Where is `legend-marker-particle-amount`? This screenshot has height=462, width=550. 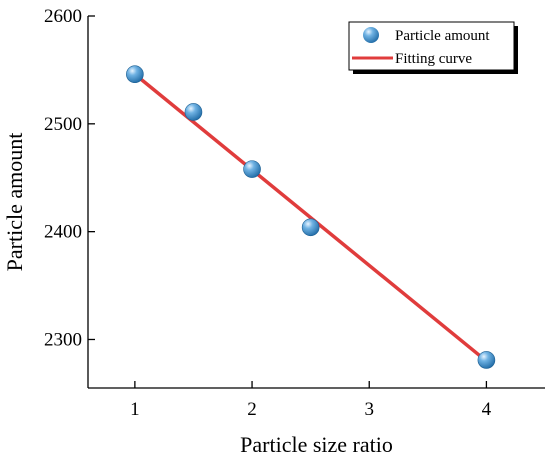
legend-marker-particle-amount is located at coordinates (371, 35).